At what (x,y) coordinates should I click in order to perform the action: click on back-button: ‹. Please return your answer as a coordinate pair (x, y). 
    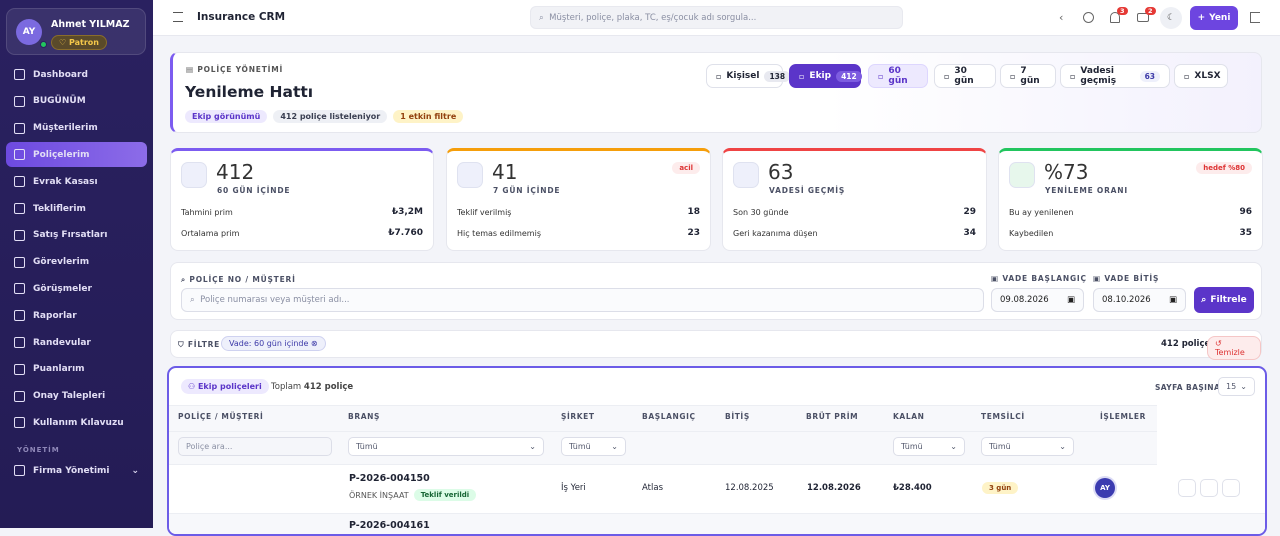
    Looking at the image, I should click on (1061, 17).